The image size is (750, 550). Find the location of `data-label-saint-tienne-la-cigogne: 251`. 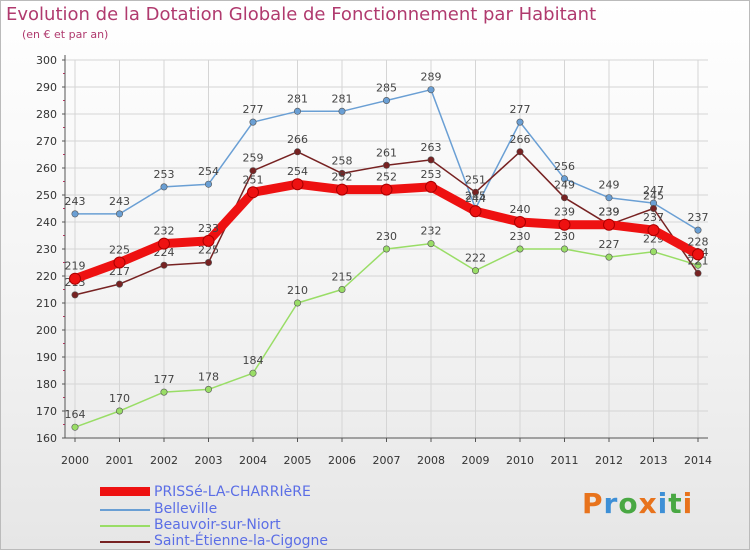

data-label-saint-tienne-la-cigogne: 251 is located at coordinates (475, 179).